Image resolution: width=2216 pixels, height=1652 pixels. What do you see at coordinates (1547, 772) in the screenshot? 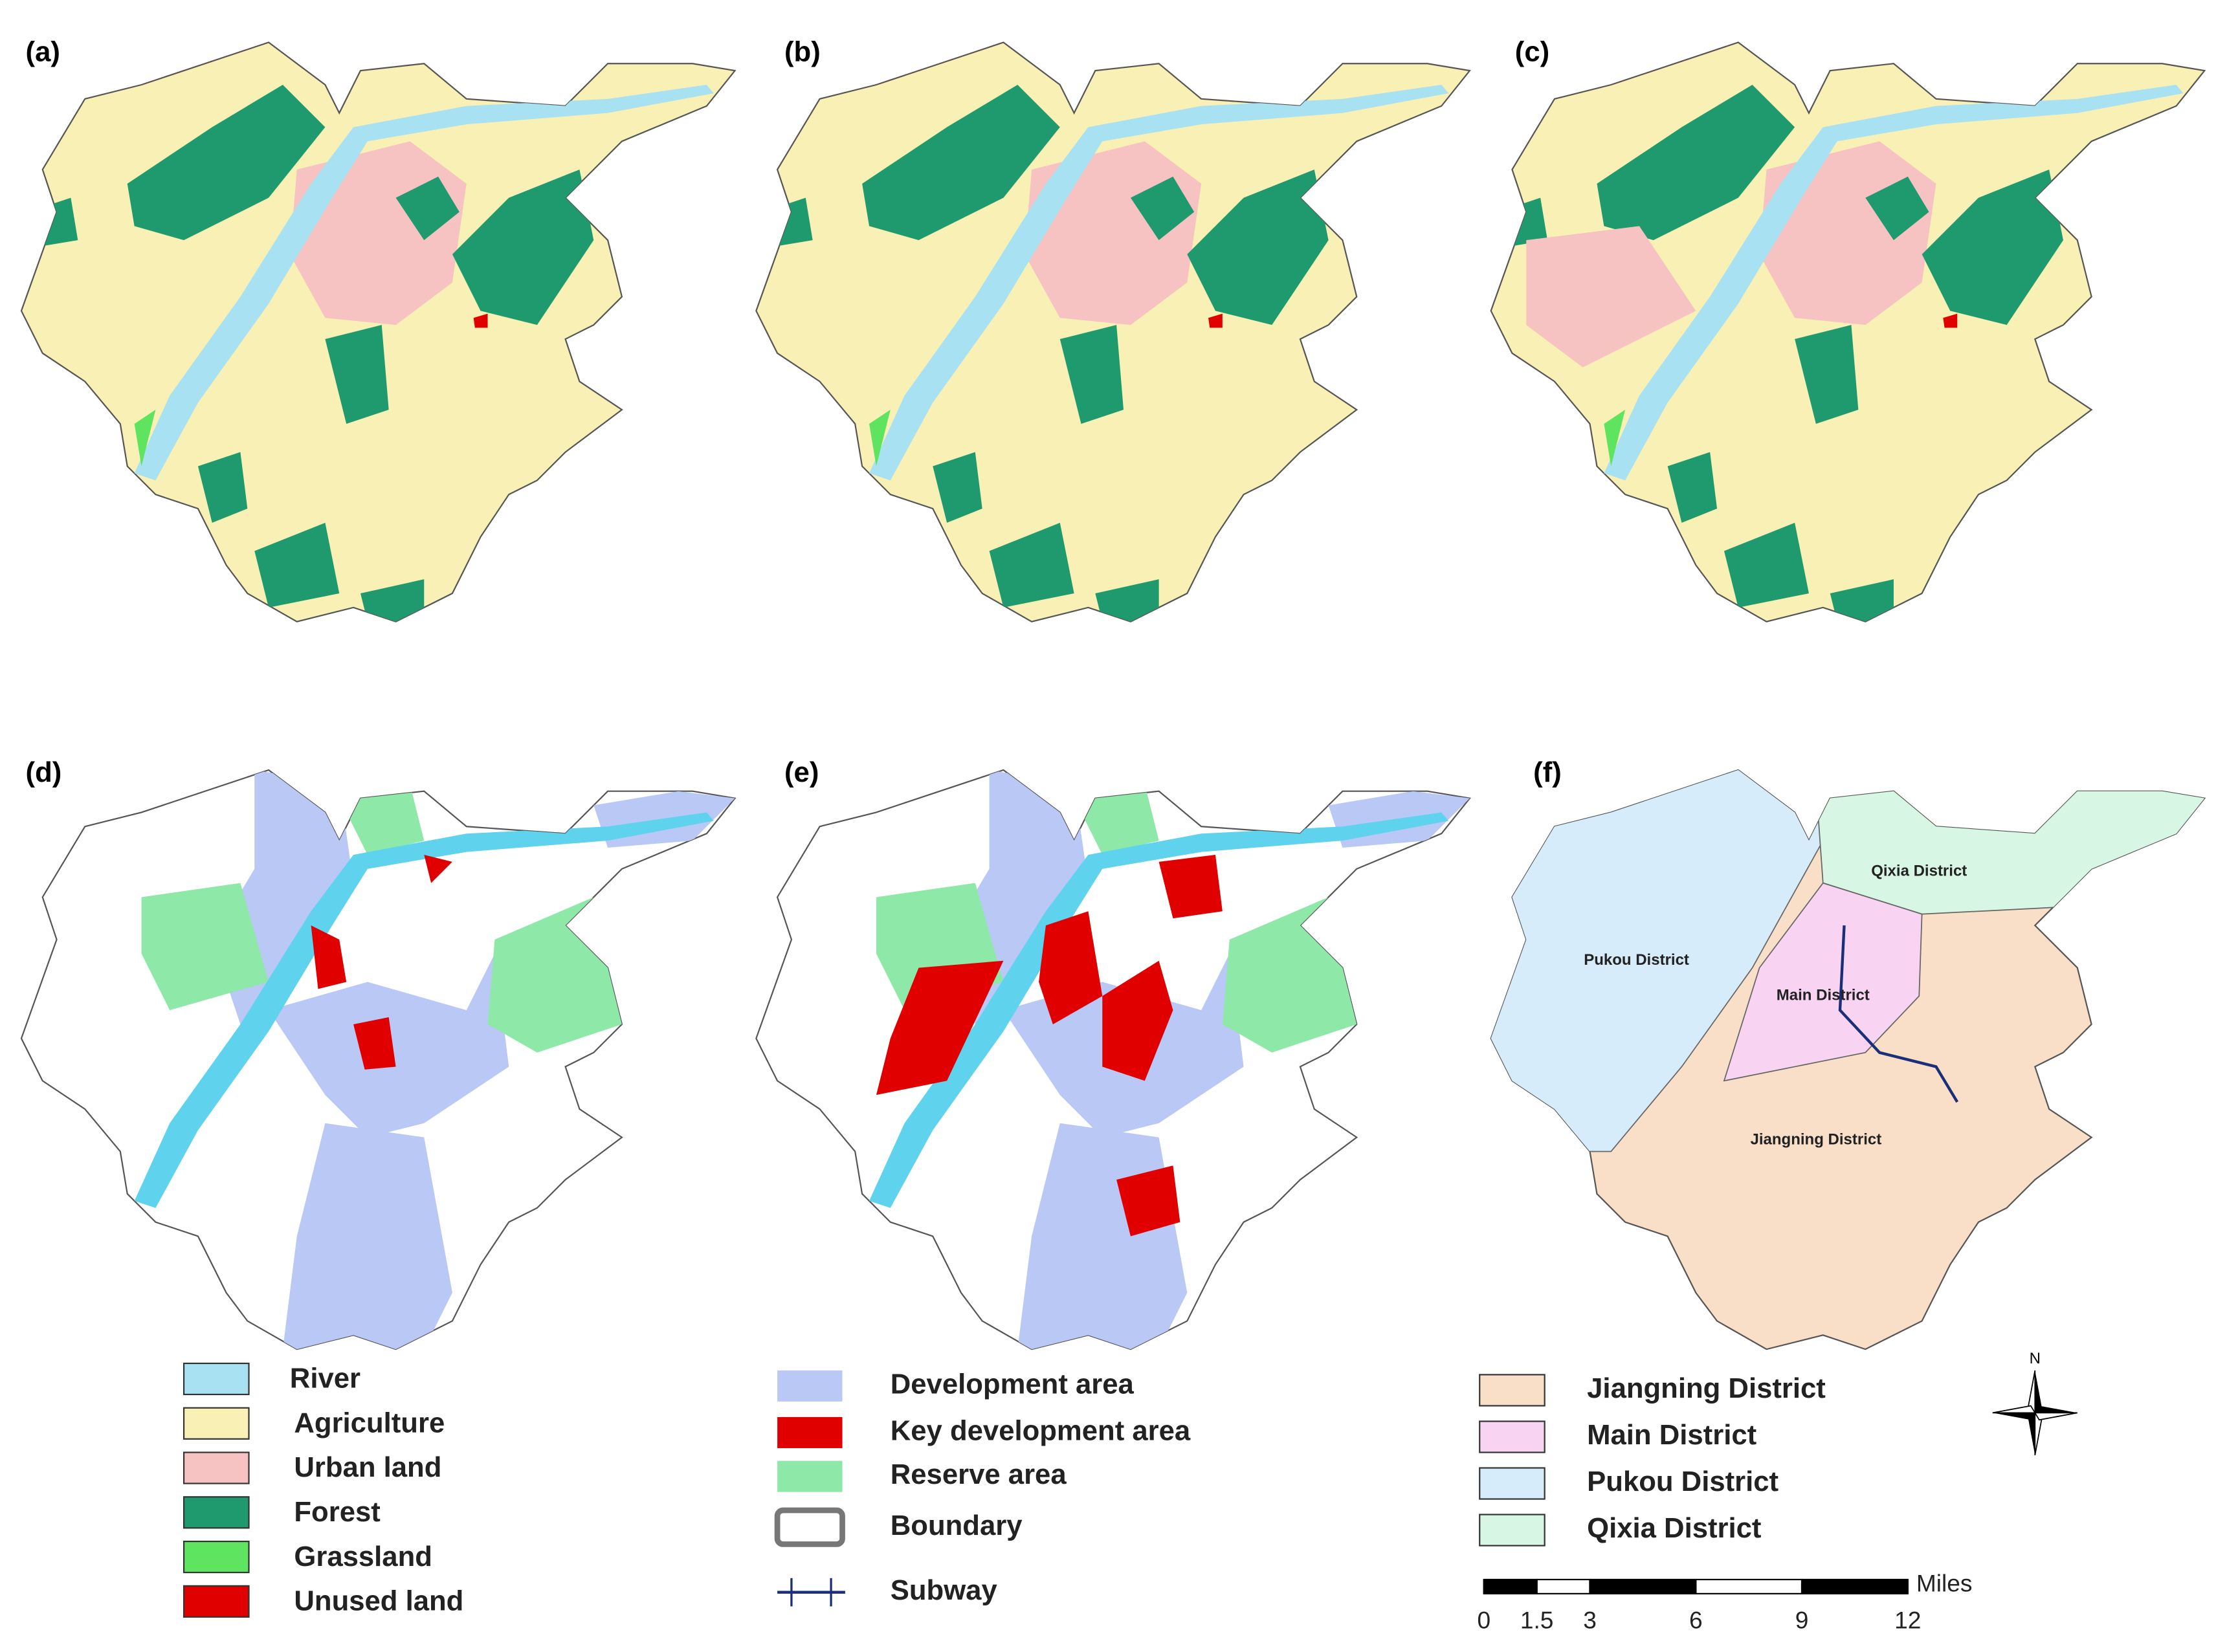
I see `panel-label: (f)` at bounding box center [1547, 772].